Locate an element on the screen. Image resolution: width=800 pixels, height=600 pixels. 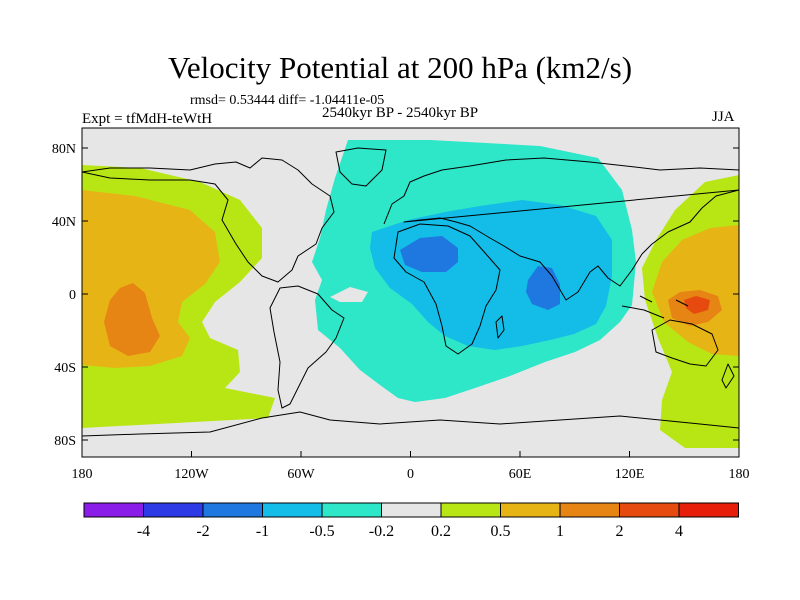
colorbar-boxes is located at coordinates (411, 510).